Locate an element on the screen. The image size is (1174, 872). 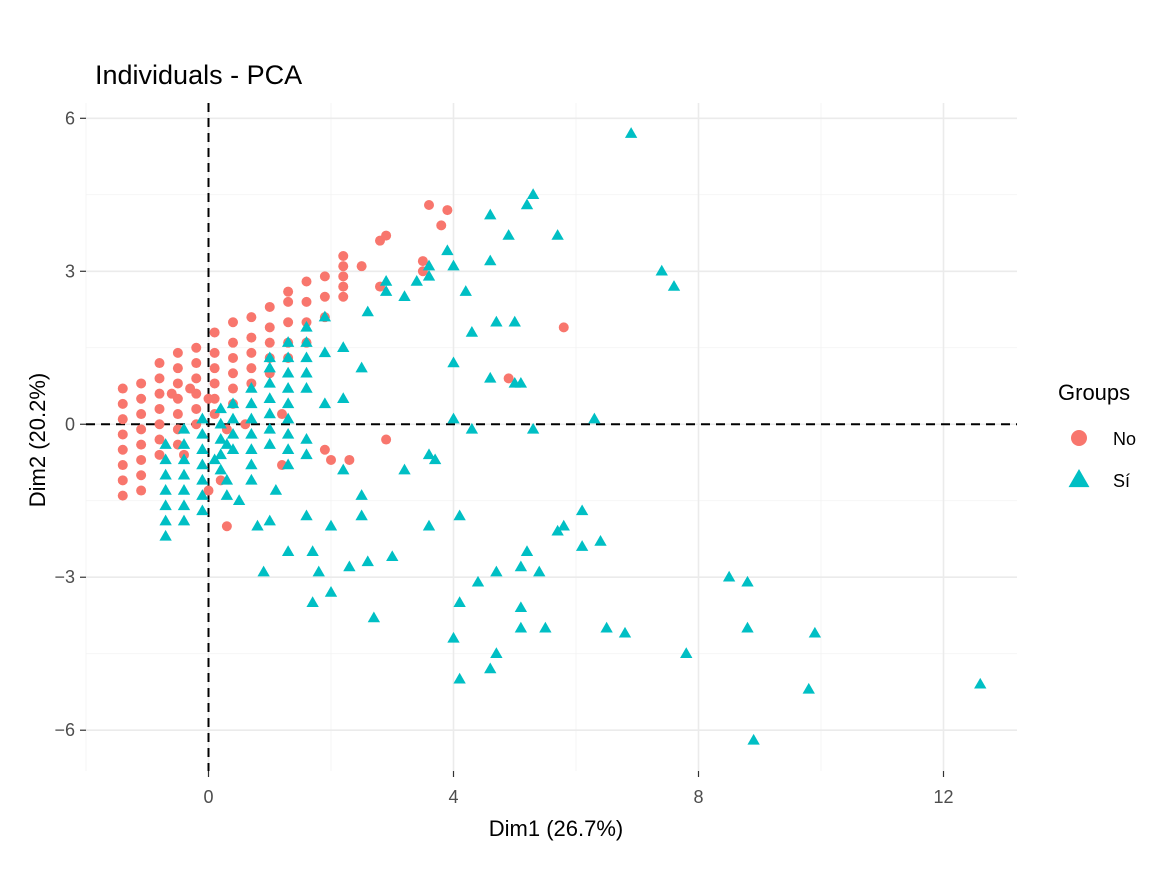
y-axis-title: Dim2 (20.2%) is located at coordinates (37, 440).